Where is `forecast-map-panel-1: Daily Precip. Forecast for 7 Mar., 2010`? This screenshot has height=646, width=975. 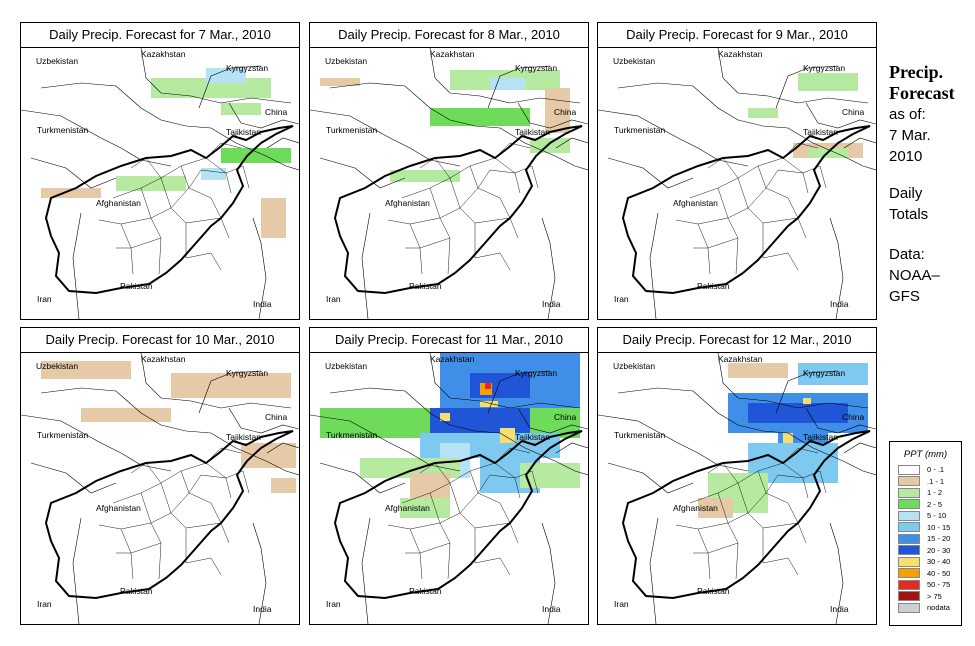 forecast-map-panel-1: Daily Precip. Forecast for 7 Mar., 2010 is located at coordinates (160, 171).